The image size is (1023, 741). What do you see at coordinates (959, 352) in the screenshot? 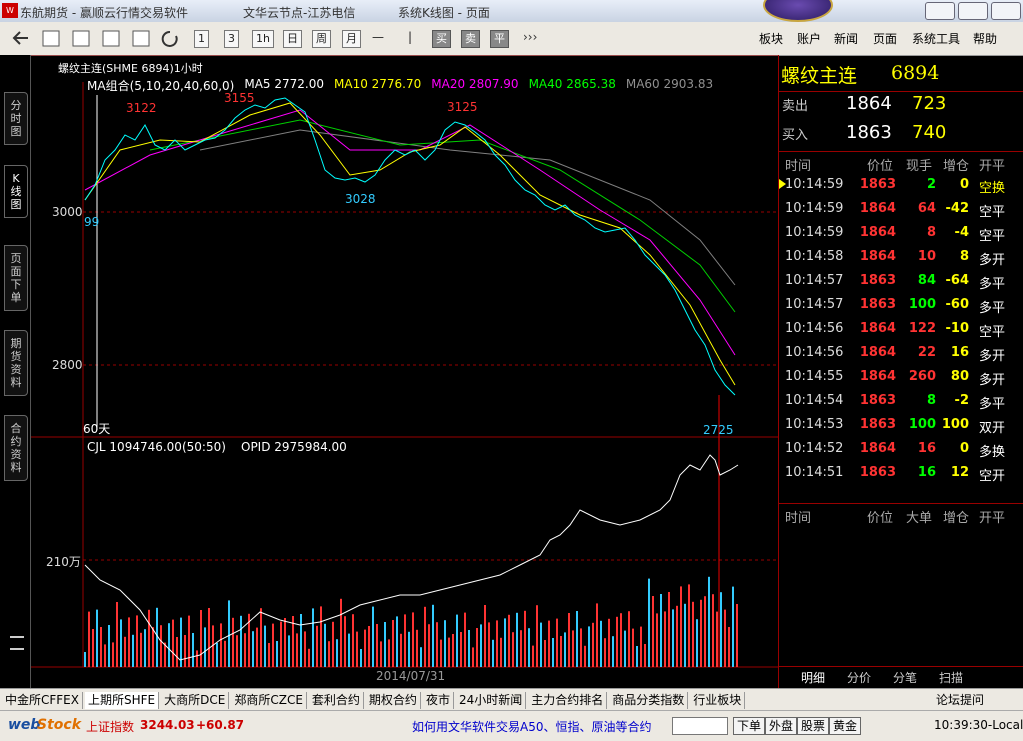
I see `trade-oi-change: 16` at bounding box center [959, 352].